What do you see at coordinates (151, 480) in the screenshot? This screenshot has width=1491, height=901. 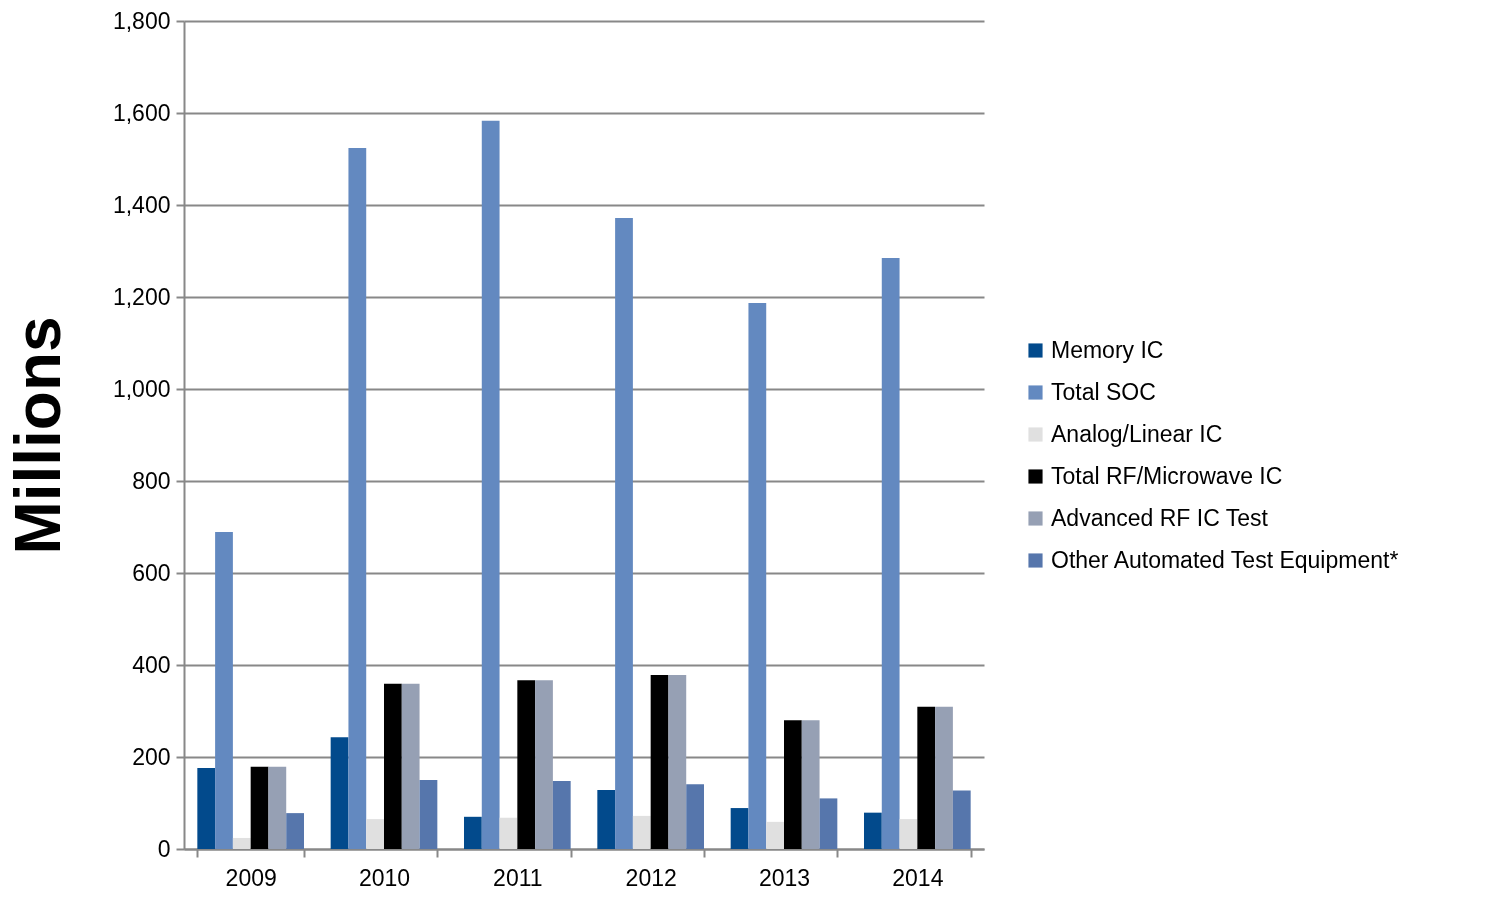 I see `y-tick-label: 800` at bounding box center [151, 480].